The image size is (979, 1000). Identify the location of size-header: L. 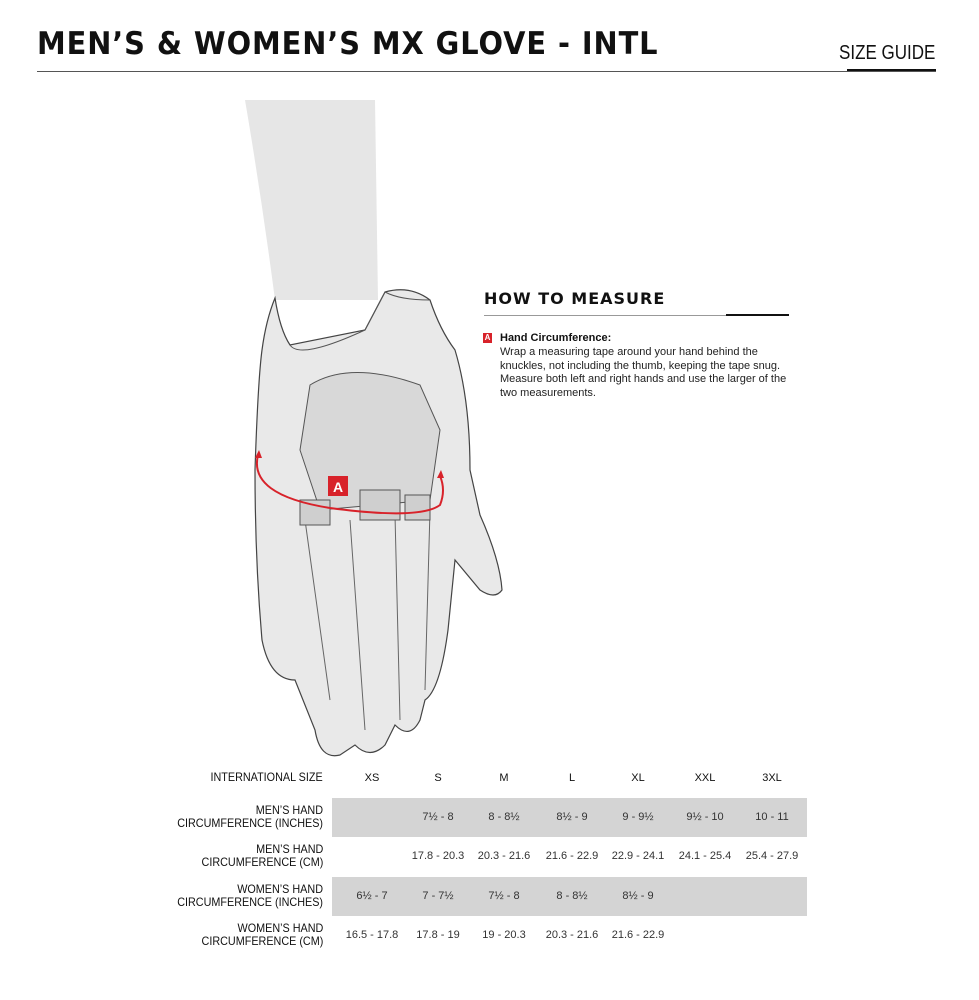
(572, 778).